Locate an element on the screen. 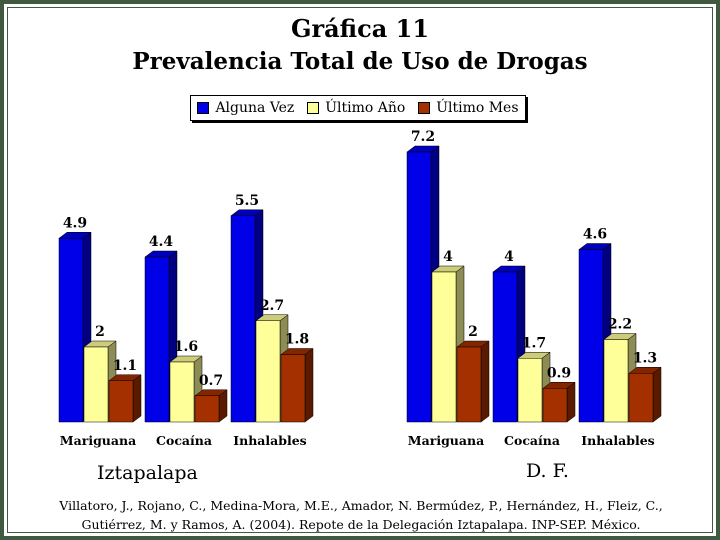 This screenshot has height=540, width=720. bar-iztapalapa-mariguana-alguna-vez is located at coordinates (71, 330).